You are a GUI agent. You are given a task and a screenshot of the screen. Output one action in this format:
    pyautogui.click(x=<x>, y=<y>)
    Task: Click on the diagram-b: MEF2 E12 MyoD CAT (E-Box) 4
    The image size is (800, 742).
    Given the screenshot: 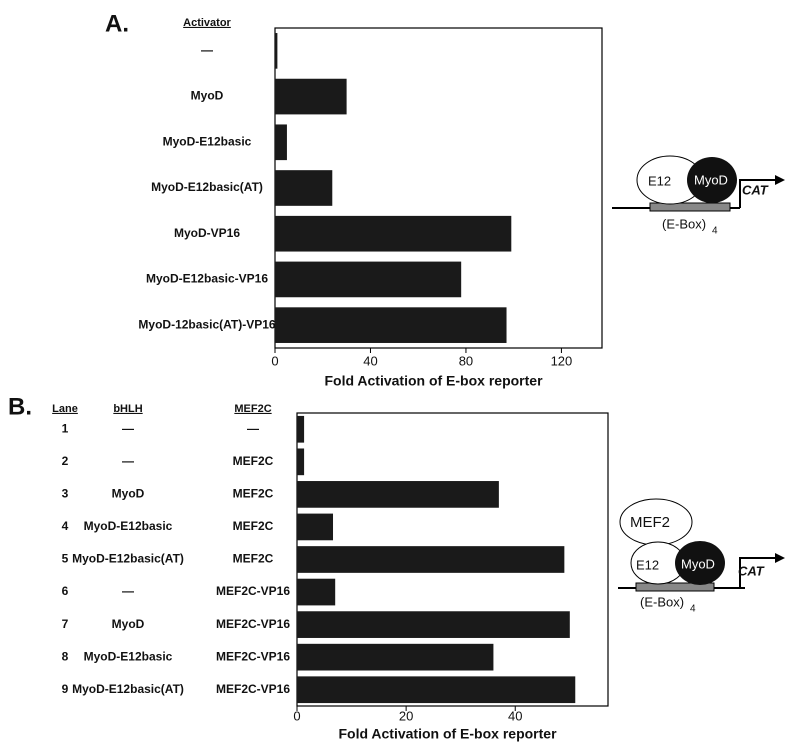 What is the action you would take?
    pyautogui.click(x=701, y=556)
    